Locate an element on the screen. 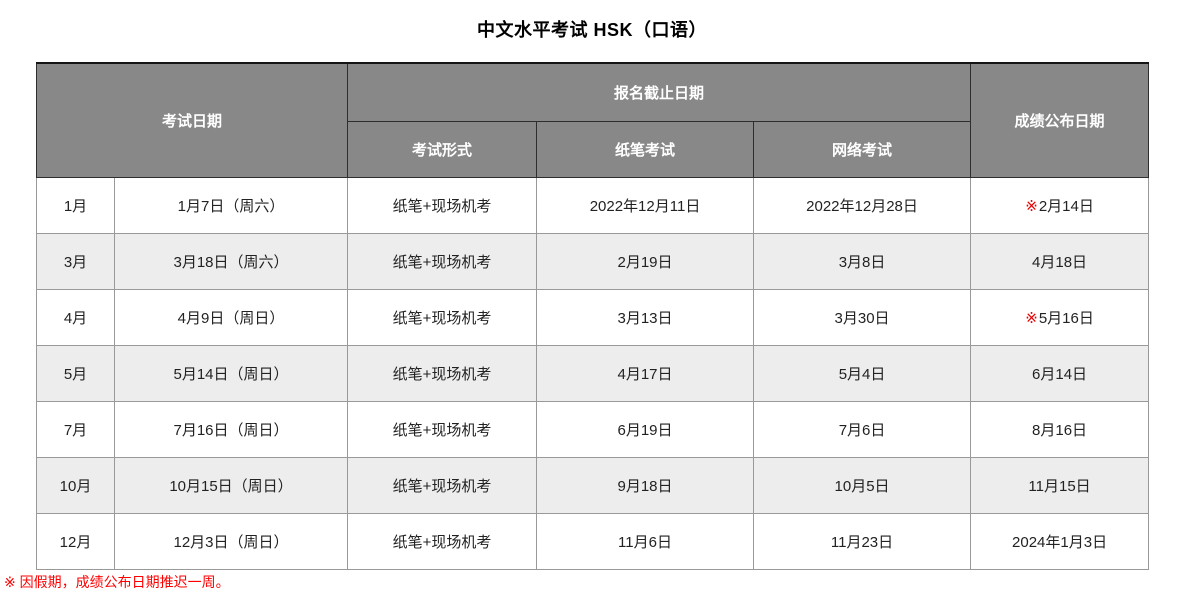 The width and height of the screenshot is (1184, 605). table-row: 10月 10月15日（周日） 纸笔+现场机考 9月18日 10月5日 11月15日 is located at coordinates (593, 485).